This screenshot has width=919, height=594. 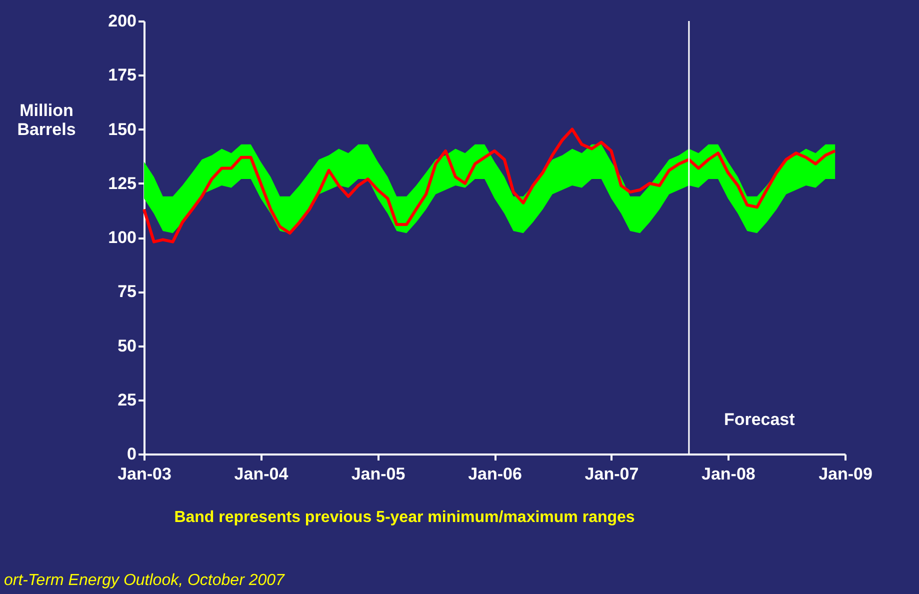 I want to click on x-tick-label: Jan-07, so click(x=611, y=474).